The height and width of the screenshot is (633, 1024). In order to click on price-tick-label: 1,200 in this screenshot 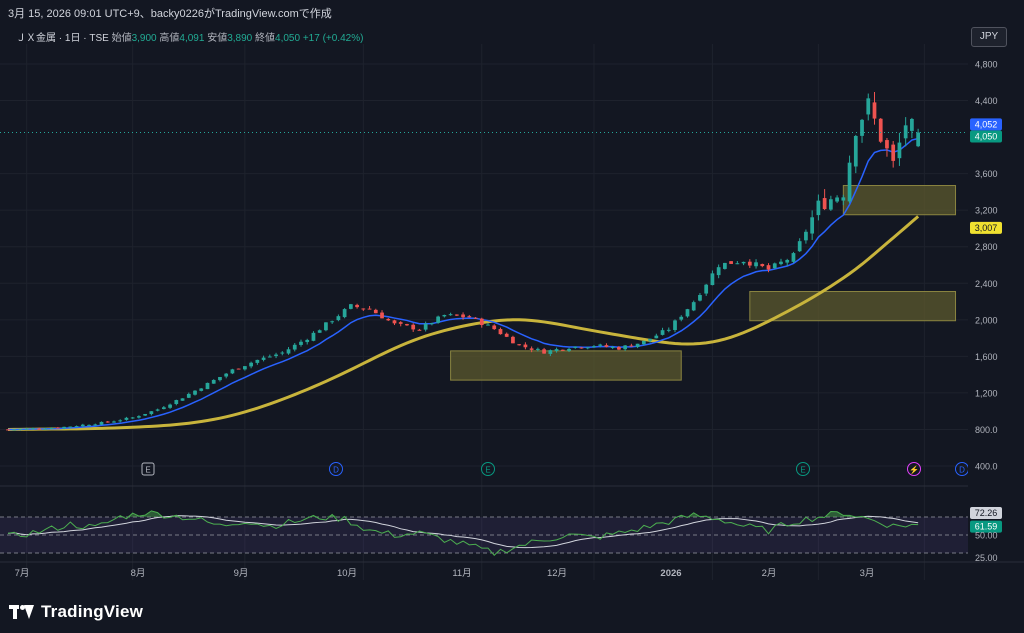, I will do `click(986, 393)`.